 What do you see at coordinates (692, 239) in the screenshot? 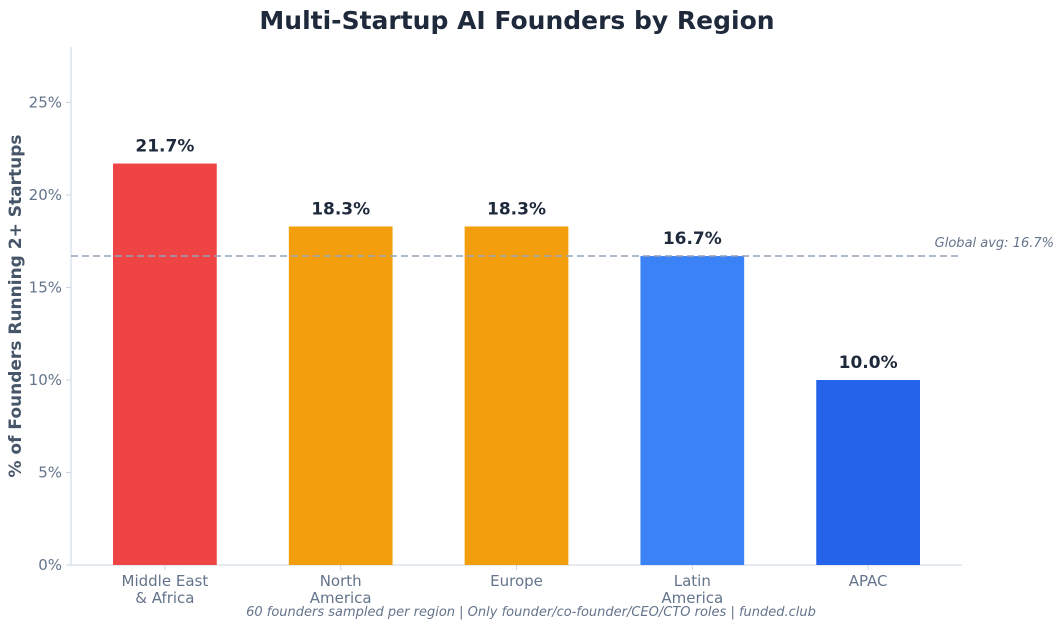
I see `bar-value-label: 16.7%` at bounding box center [692, 239].